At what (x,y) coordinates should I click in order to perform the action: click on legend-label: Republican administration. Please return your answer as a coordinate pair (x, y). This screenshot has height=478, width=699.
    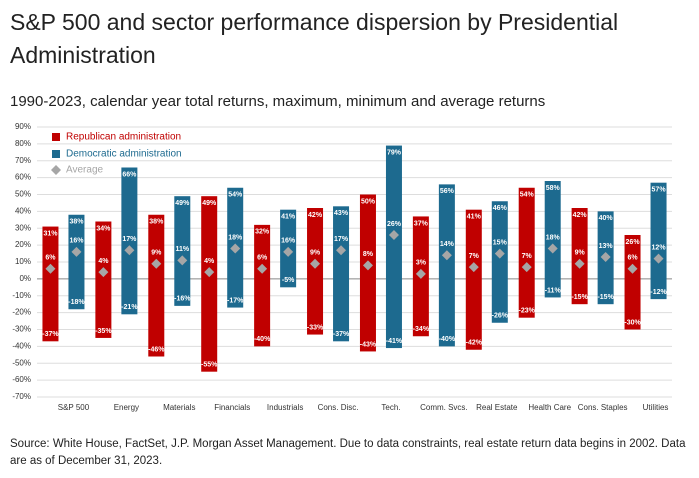
    Looking at the image, I should click on (123, 137).